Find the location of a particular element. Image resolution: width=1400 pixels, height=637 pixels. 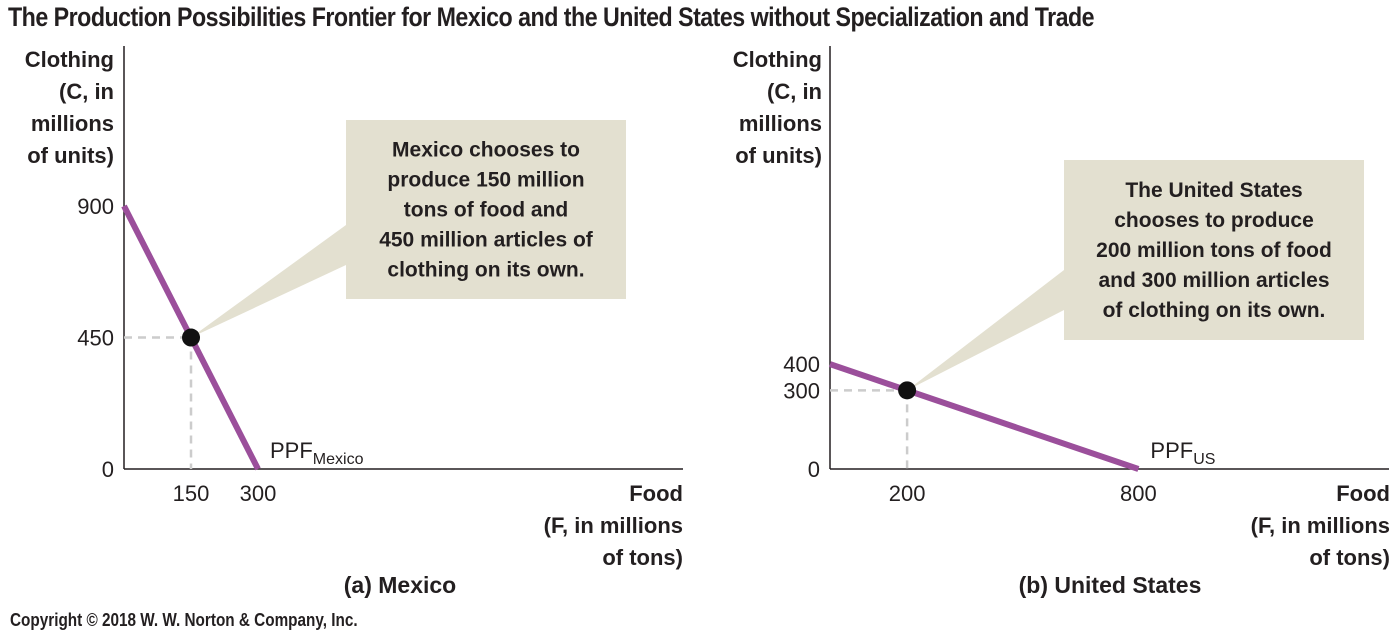

callout-text-line: The United States is located at coordinates (1213, 190).